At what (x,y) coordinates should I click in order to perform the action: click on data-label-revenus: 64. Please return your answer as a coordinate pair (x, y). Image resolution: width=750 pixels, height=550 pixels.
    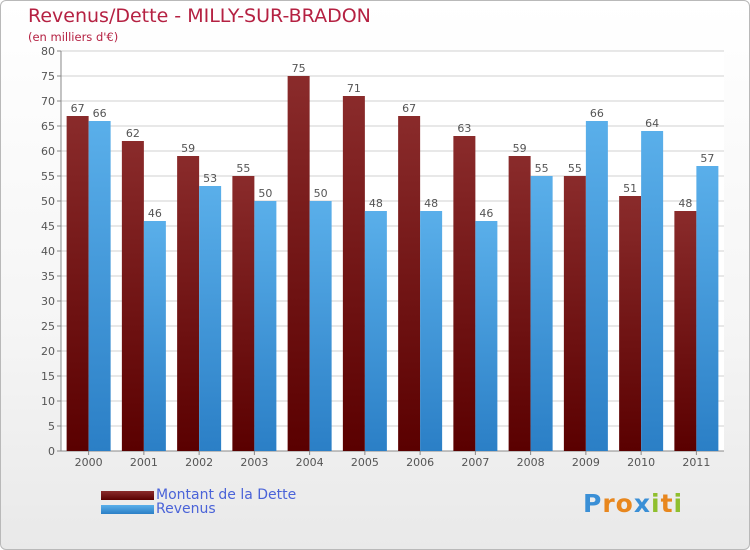
    Looking at the image, I should click on (652, 123).